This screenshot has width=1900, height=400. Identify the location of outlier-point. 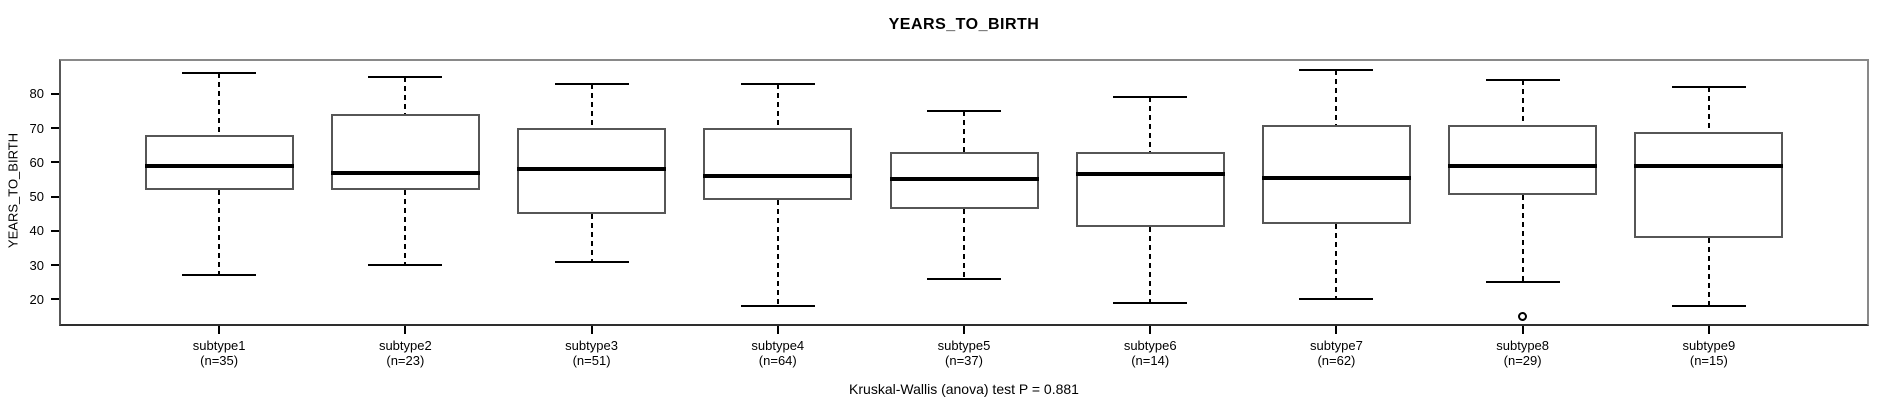
(1523, 316).